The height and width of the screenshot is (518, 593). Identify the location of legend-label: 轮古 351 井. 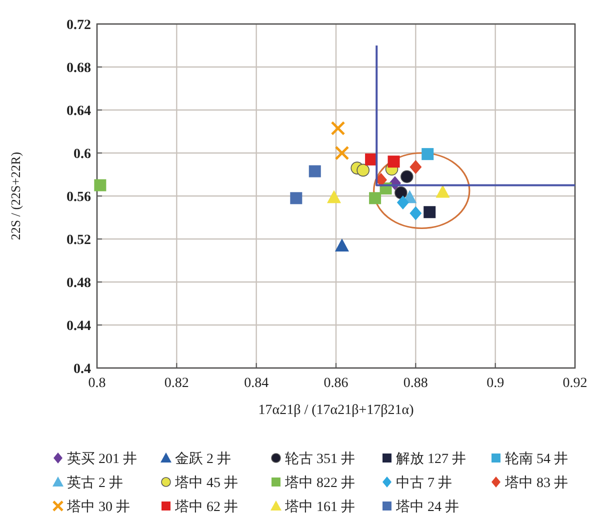
(320, 459).